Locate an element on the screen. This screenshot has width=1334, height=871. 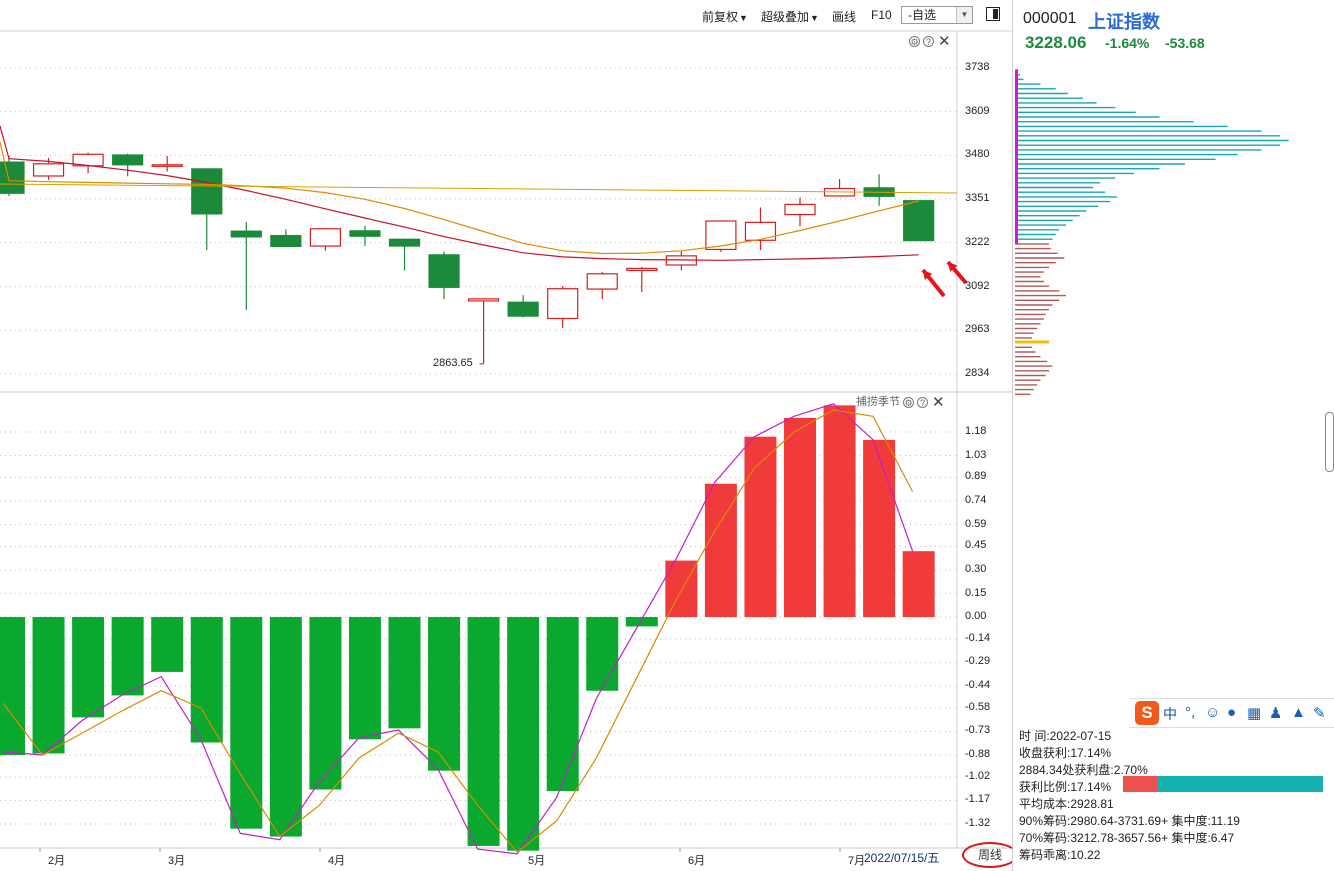
annotation-arrow-head is located at coordinates (953, 267).